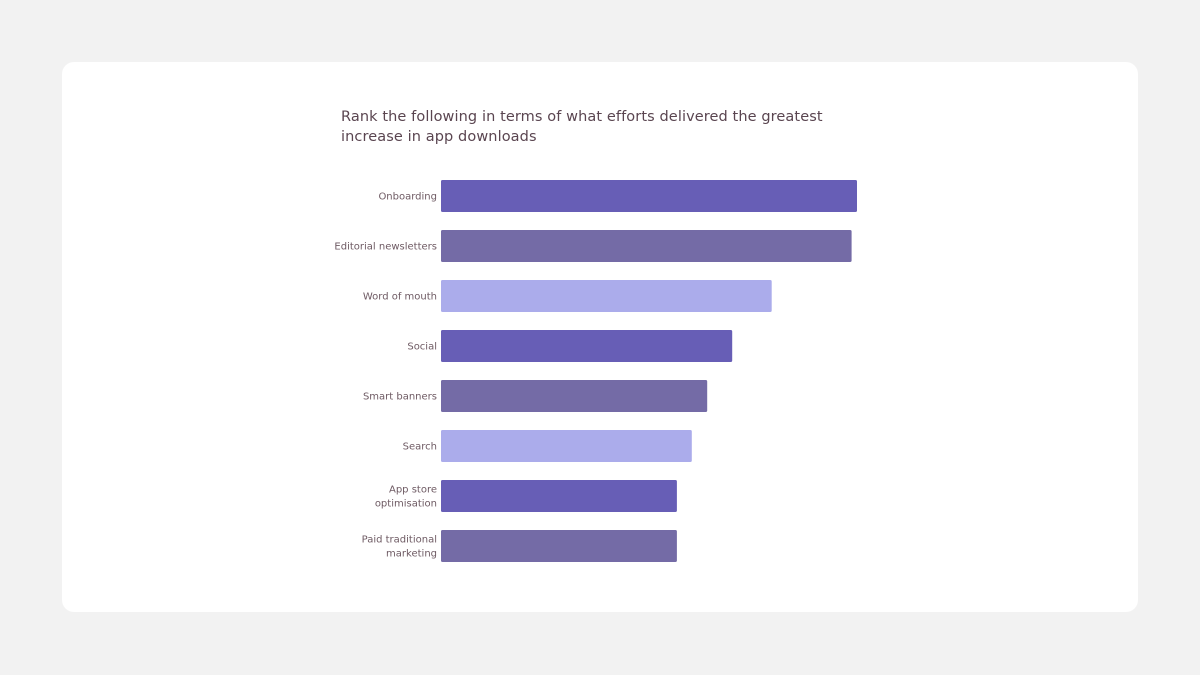  What do you see at coordinates (406, 497) in the screenshot?
I see `category-label-6: App store optimisation` at bounding box center [406, 497].